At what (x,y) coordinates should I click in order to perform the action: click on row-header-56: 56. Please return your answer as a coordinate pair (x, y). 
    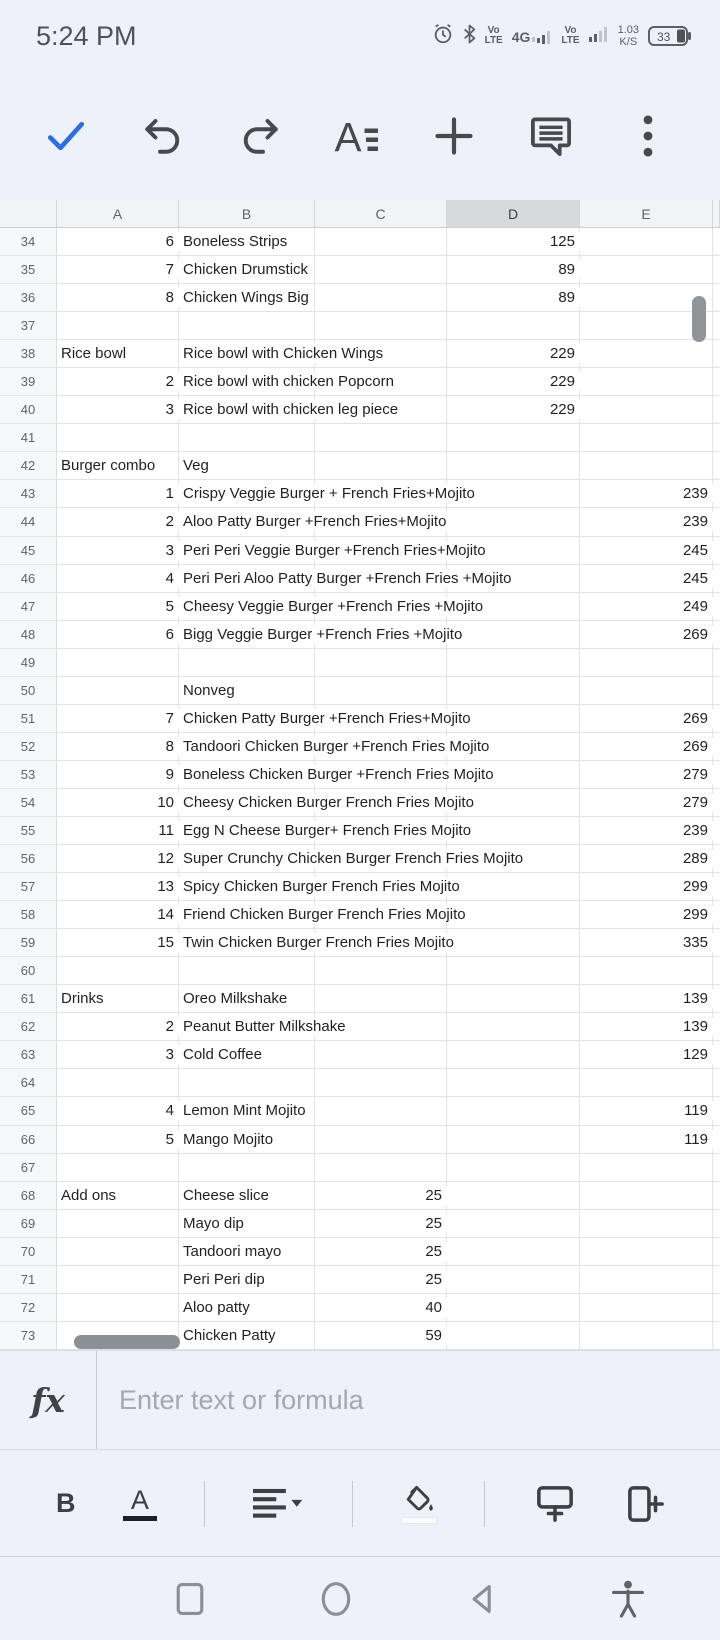
    Looking at the image, I should click on (28, 859).